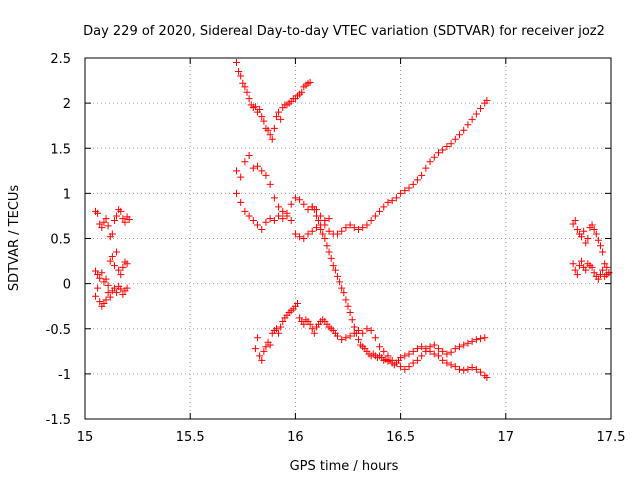 The width and height of the screenshot is (640, 480). Describe the element at coordinates (295, 437) in the screenshot. I see `x-tick-label: 16` at that location.